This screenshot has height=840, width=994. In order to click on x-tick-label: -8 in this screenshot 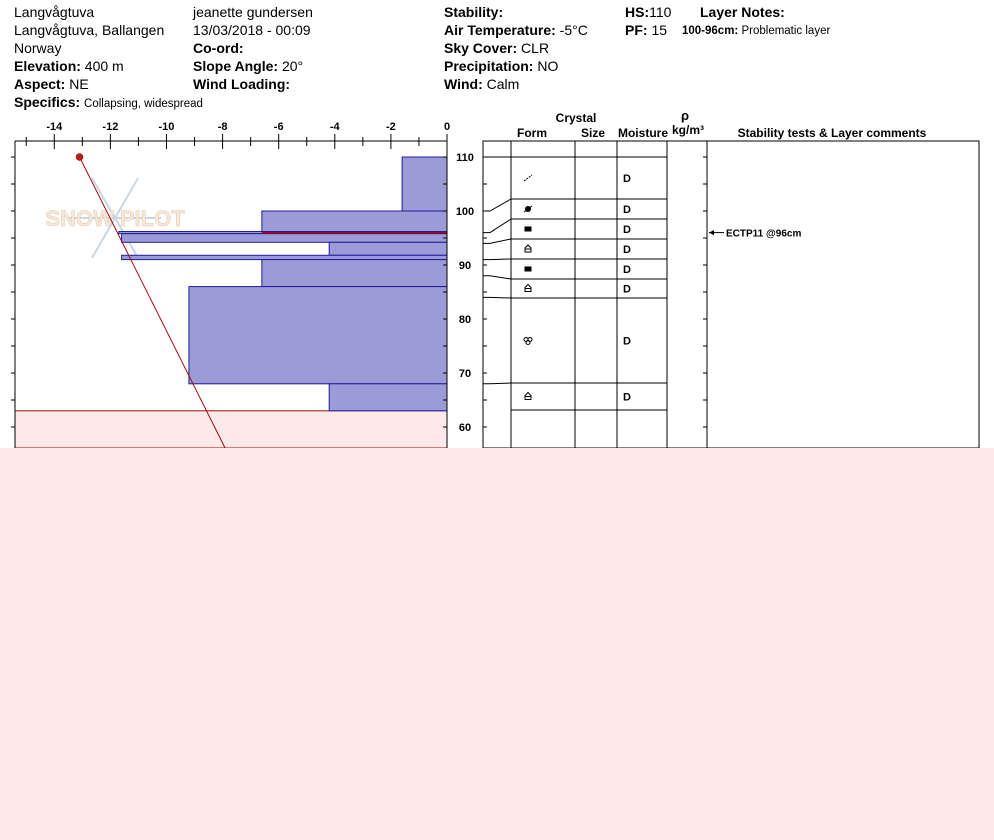, I will do `click(223, 127)`.